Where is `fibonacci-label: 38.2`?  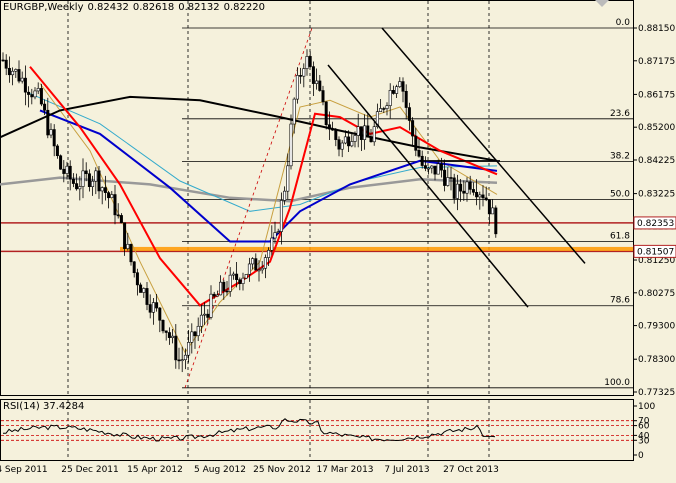
fibonacci-label: 38.2 is located at coordinates (620, 156).